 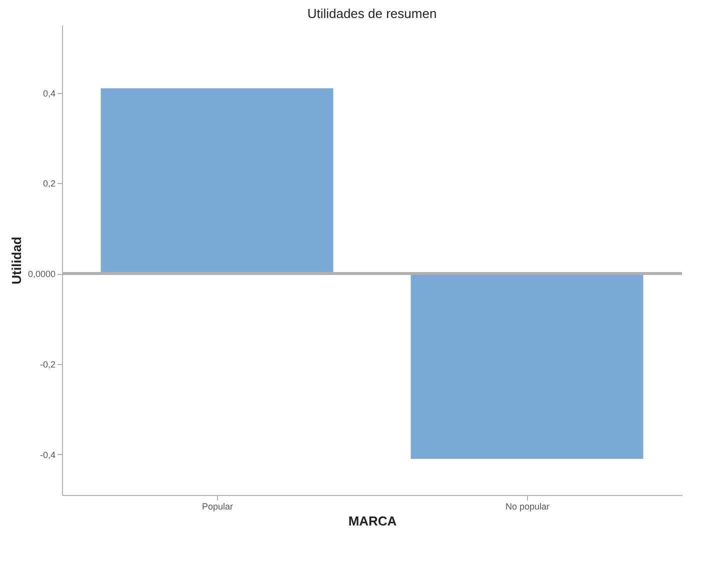 What do you see at coordinates (48, 364) in the screenshot?
I see `y-tick-label: -0,2` at bounding box center [48, 364].